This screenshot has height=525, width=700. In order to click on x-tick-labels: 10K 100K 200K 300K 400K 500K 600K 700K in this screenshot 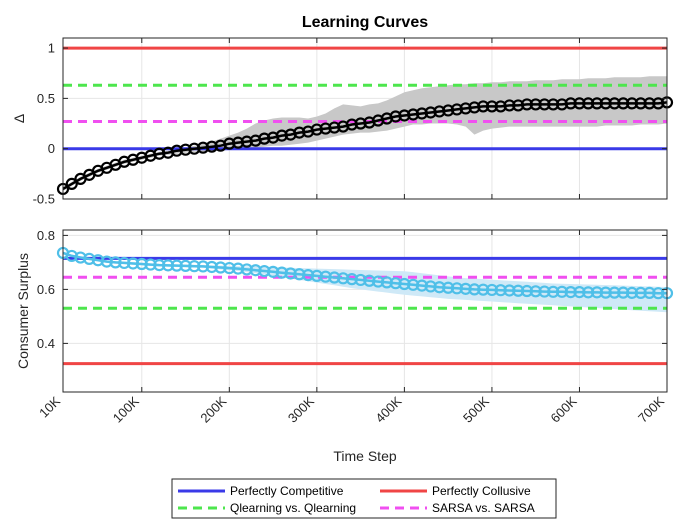, I will do `click(351, 409)`.